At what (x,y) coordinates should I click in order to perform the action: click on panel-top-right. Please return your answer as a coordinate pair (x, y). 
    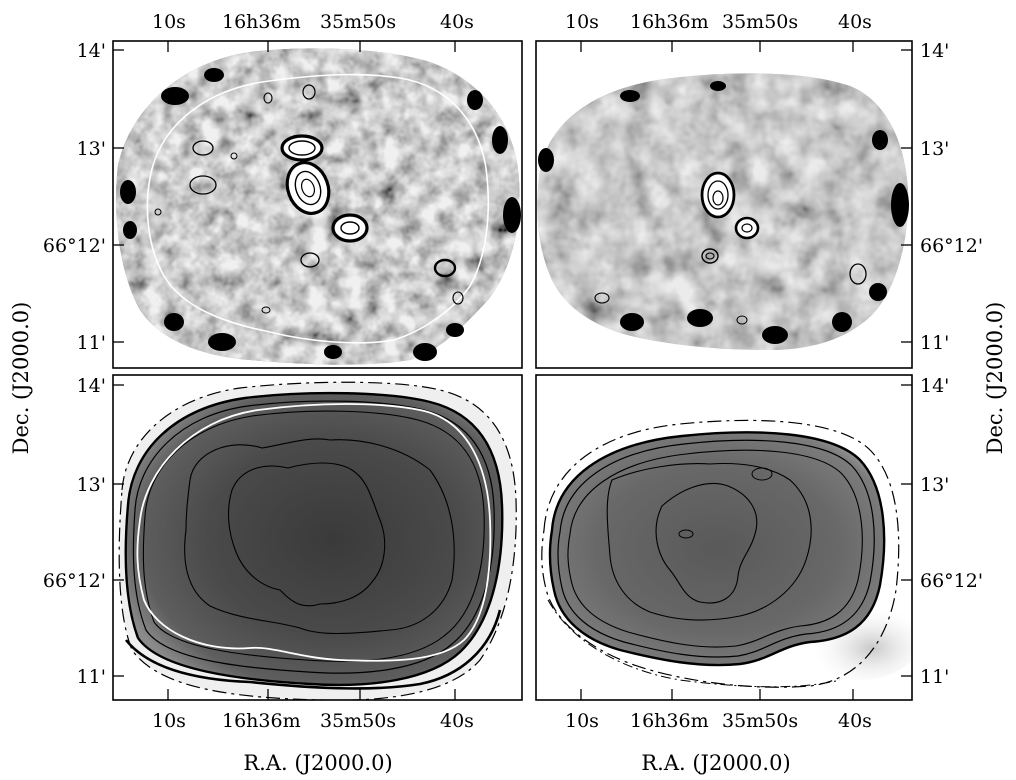
    Looking at the image, I should click on (723, 211).